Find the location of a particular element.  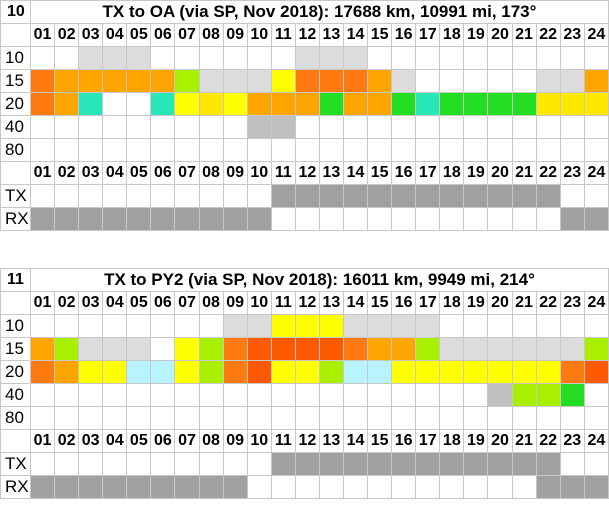

hour-label: 10 is located at coordinates (259, 303).